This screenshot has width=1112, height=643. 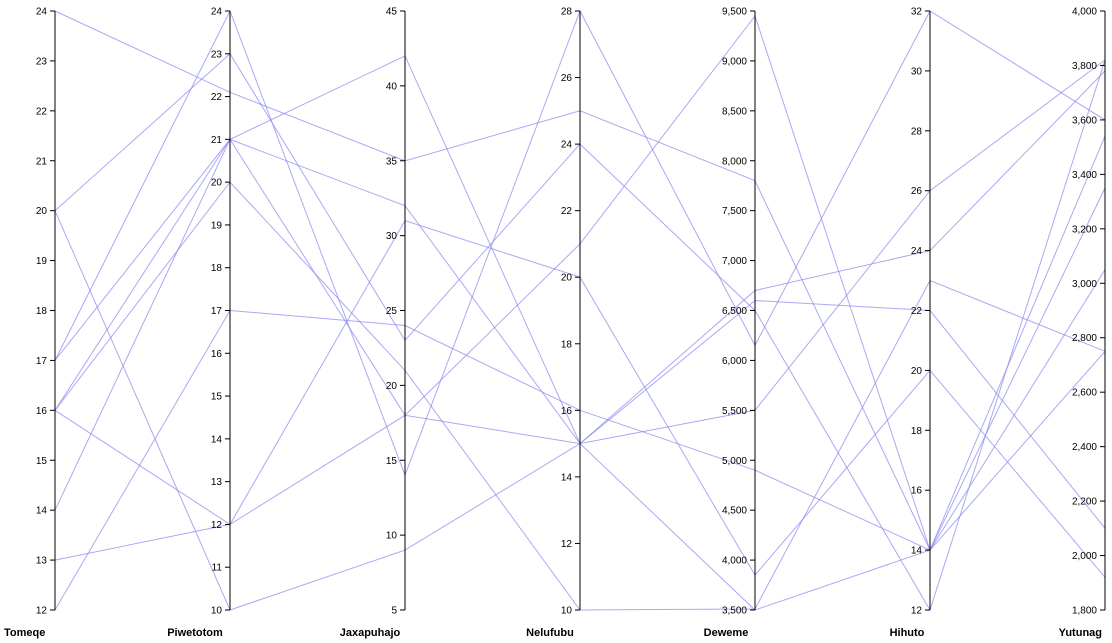 What do you see at coordinates (734, 611) in the screenshot?
I see `tick-label: 3,500` at bounding box center [734, 611].